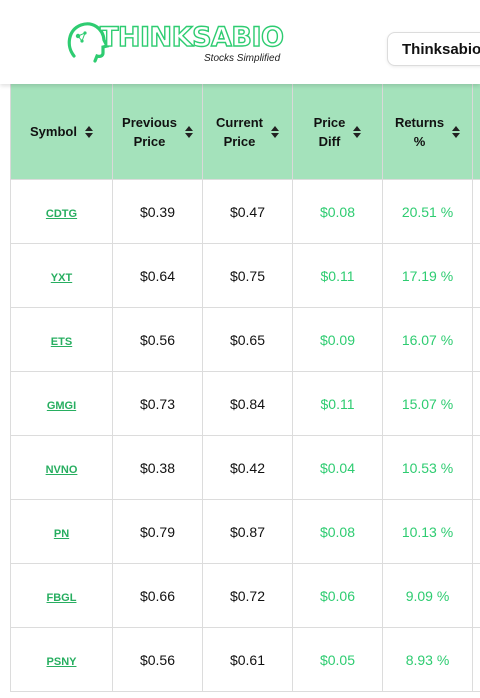 The image size is (480, 698). I want to click on top-navbar: THINKSABIO Stocks Simplified Thinksabio, so click(240, 42).